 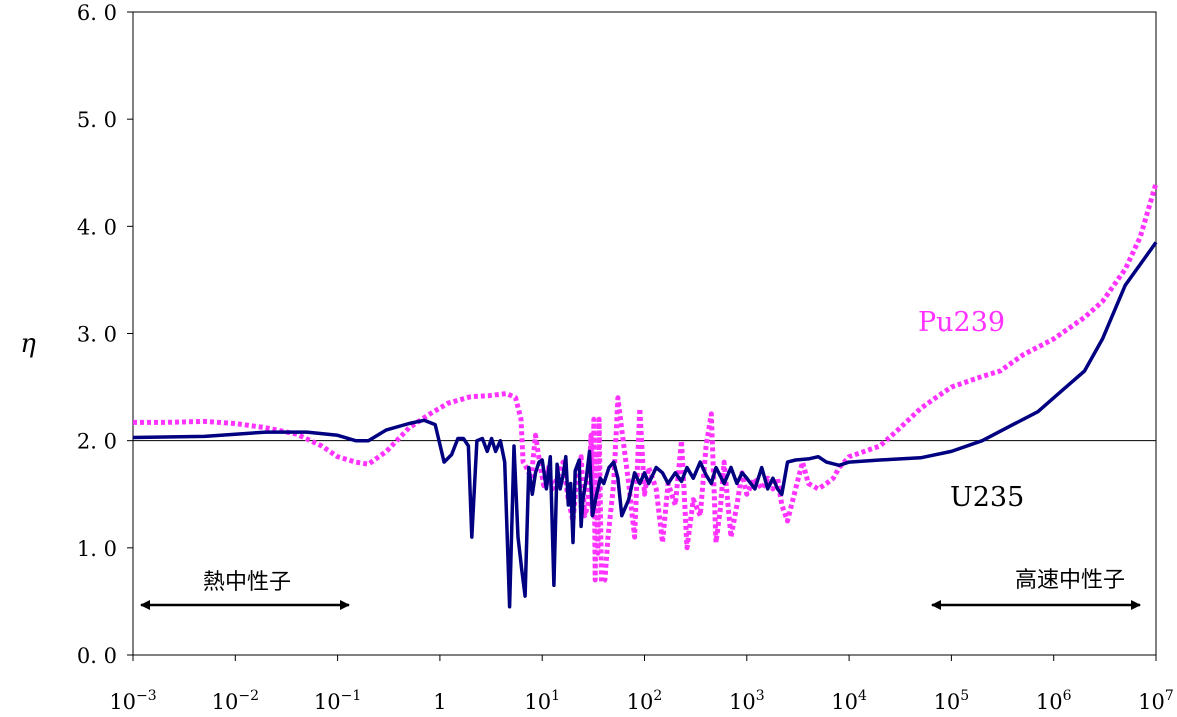 What do you see at coordinates (747, 701) in the screenshot?
I see `x-tick-label: 10³` at bounding box center [747, 701].